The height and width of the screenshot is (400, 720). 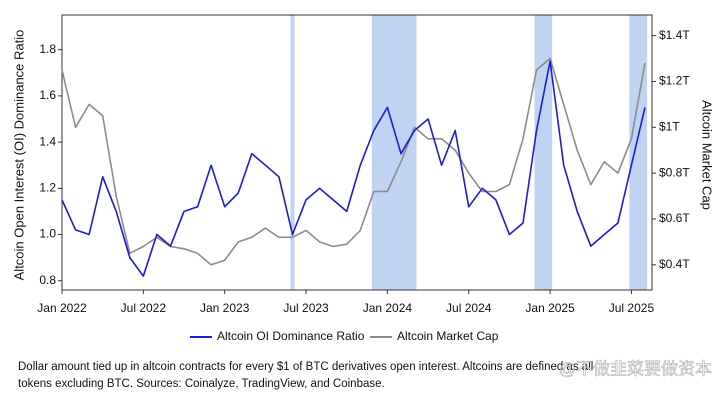 What do you see at coordinates (469, 308) in the screenshot?
I see `x-tick-label: Jul 2024` at bounding box center [469, 308].